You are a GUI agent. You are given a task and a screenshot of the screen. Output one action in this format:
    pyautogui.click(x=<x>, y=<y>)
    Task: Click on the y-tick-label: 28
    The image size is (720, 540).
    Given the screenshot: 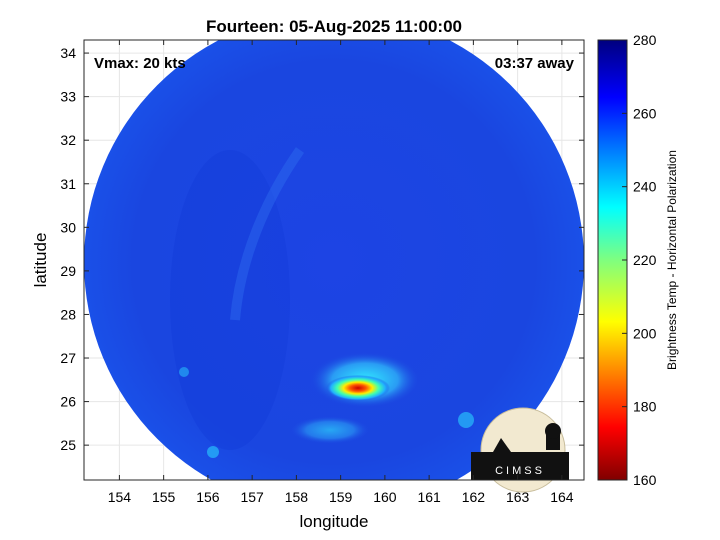 What is the action you would take?
    pyautogui.click(x=68, y=314)
    